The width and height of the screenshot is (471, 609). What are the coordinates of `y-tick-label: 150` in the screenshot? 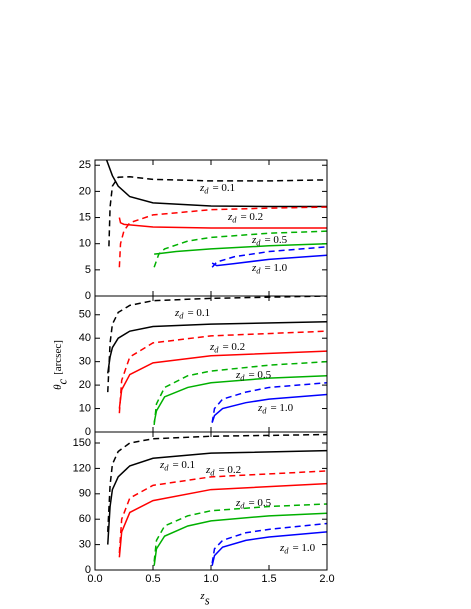 It's located at (82, 443).